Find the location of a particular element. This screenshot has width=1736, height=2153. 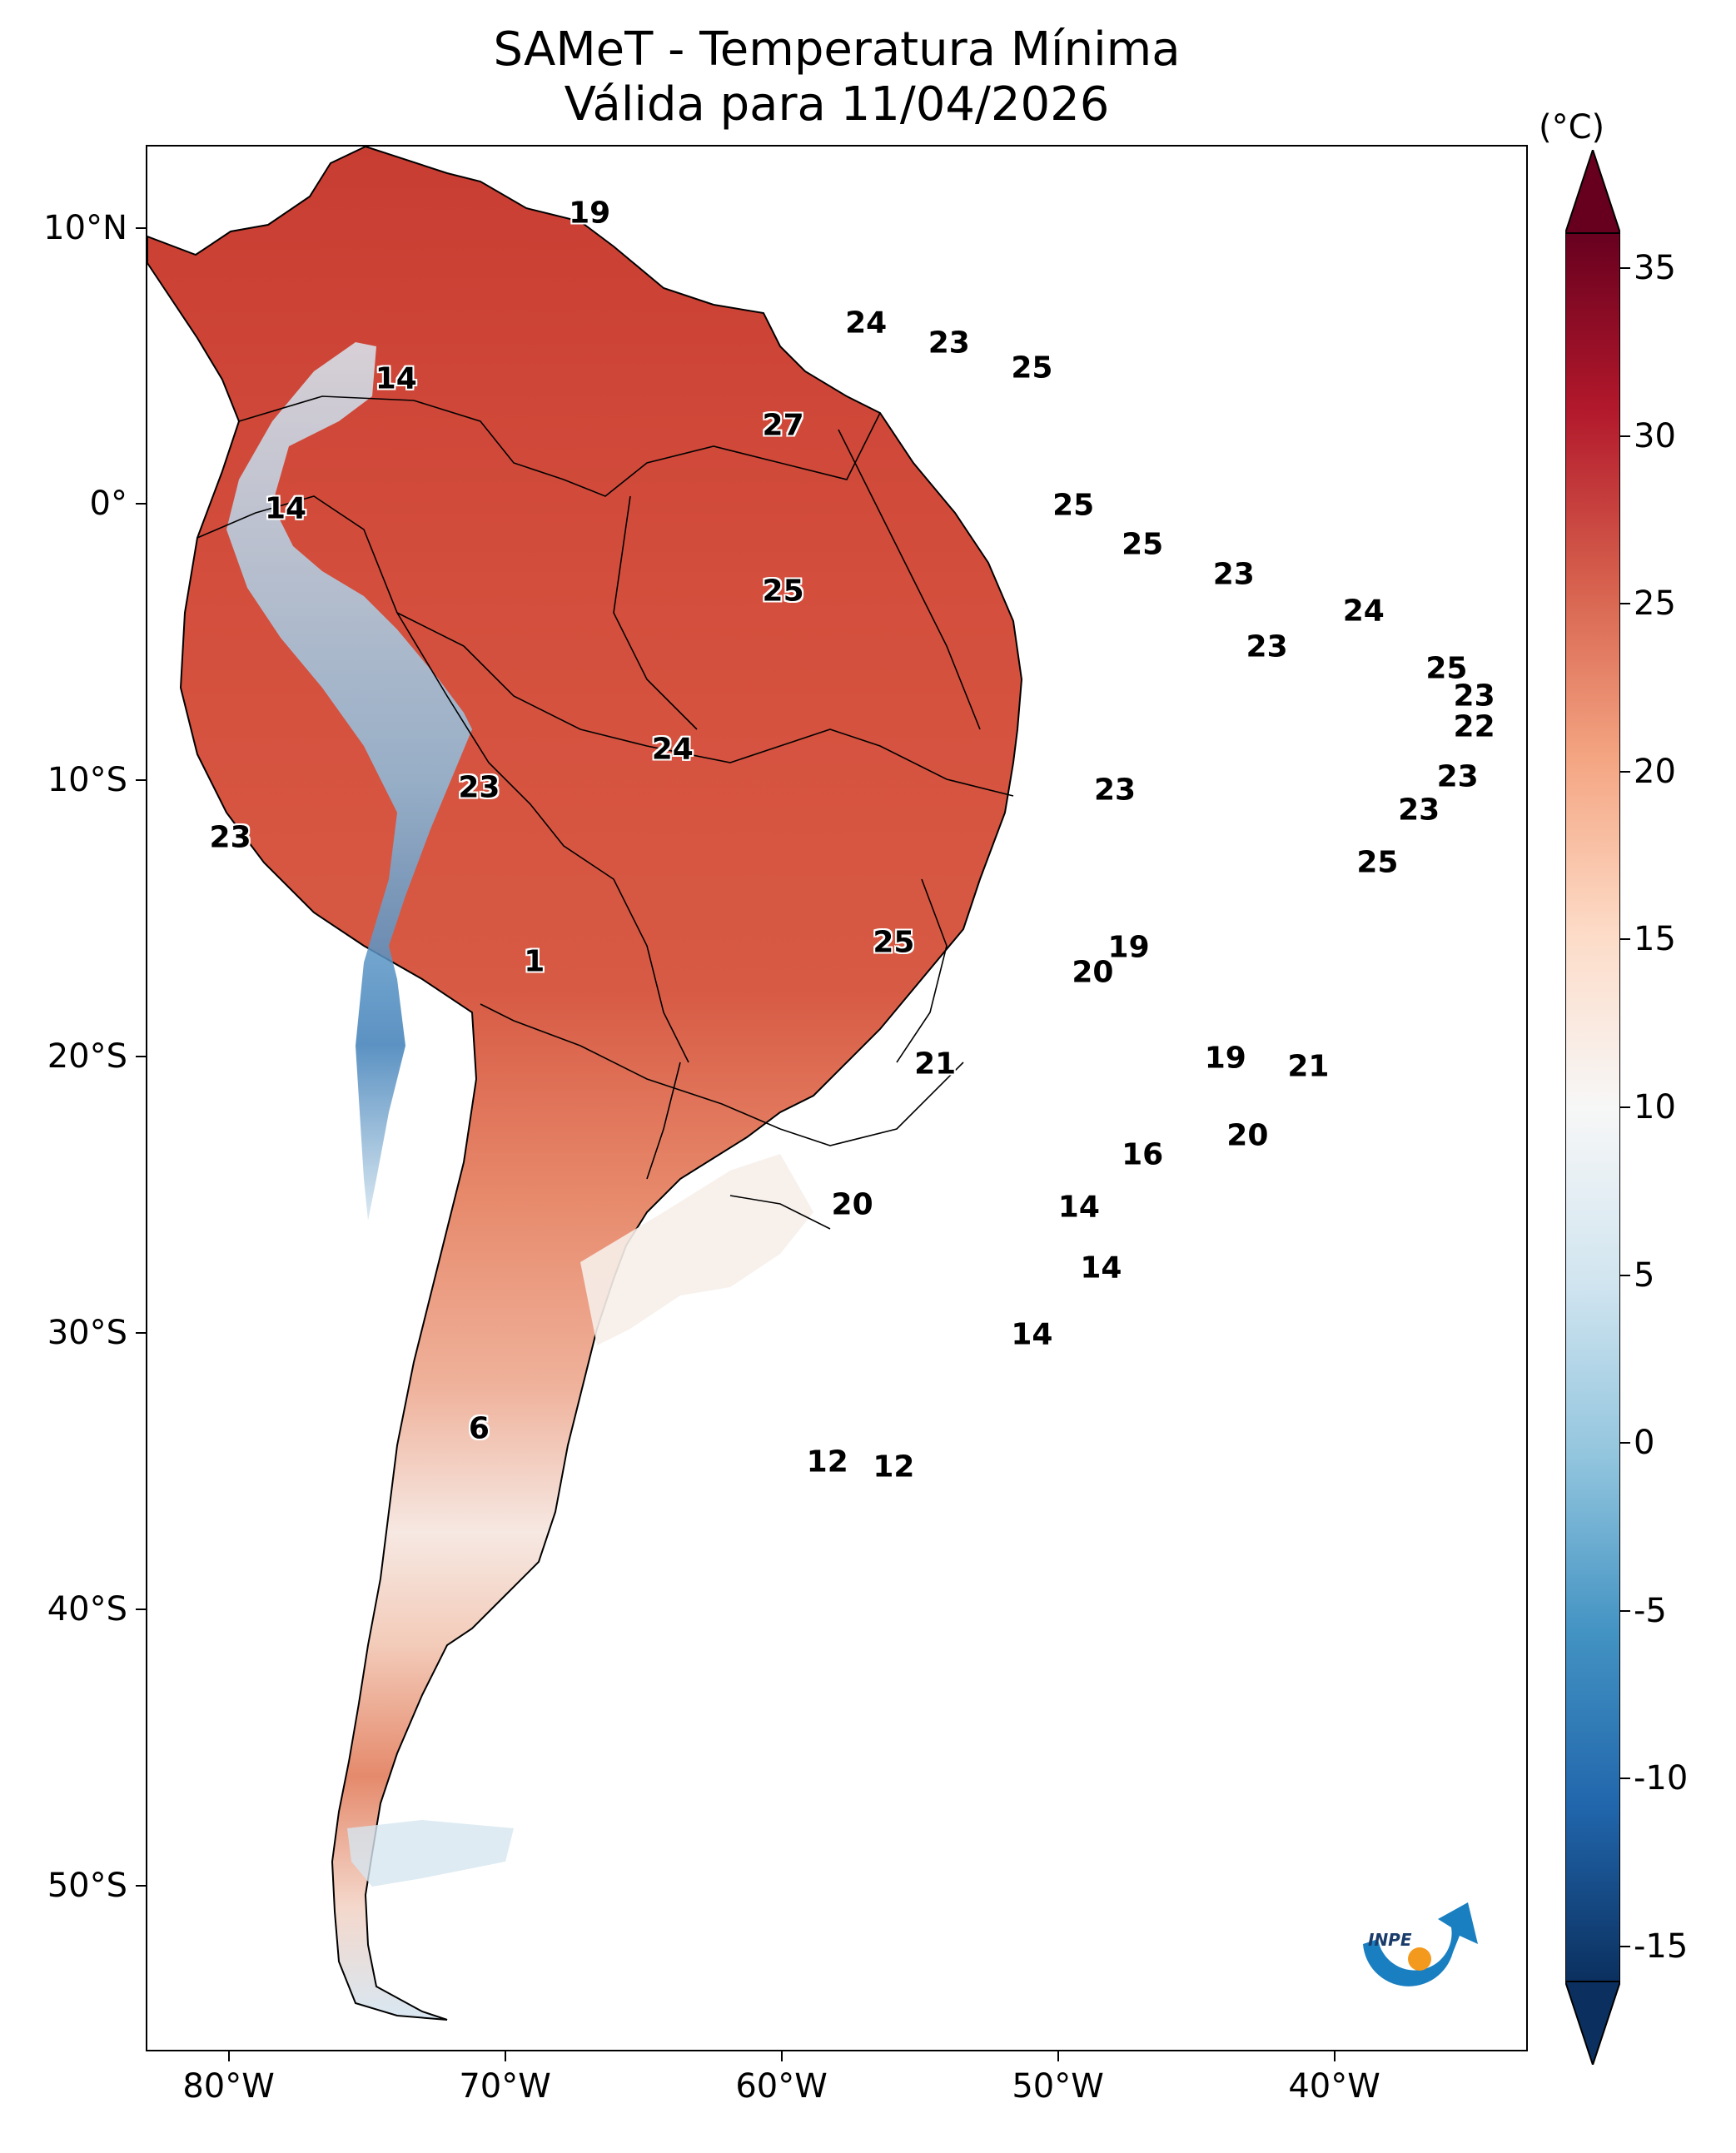

temperature-label: 22 is located at coordinates (1474, 726).